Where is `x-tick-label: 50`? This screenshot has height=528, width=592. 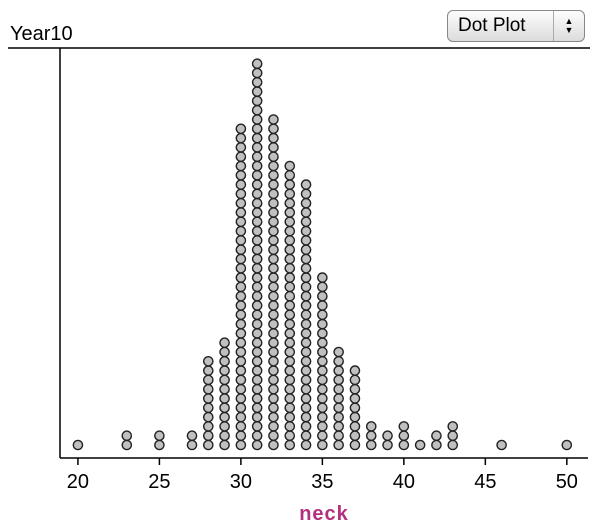
x-tick-label: 50 is located at coordinates (567, 482).